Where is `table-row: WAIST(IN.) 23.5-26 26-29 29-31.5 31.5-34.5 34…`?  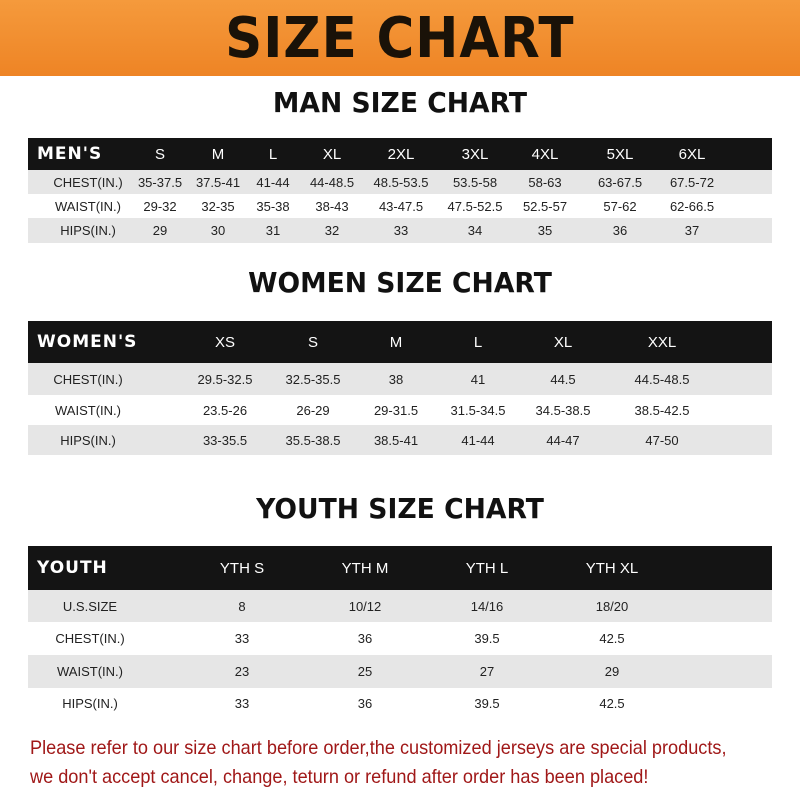 table-row: WAIST(IN.) 23.5-26 26-29 29-31.5 31.5-34.5 34… is located at coordinates (400, 410).